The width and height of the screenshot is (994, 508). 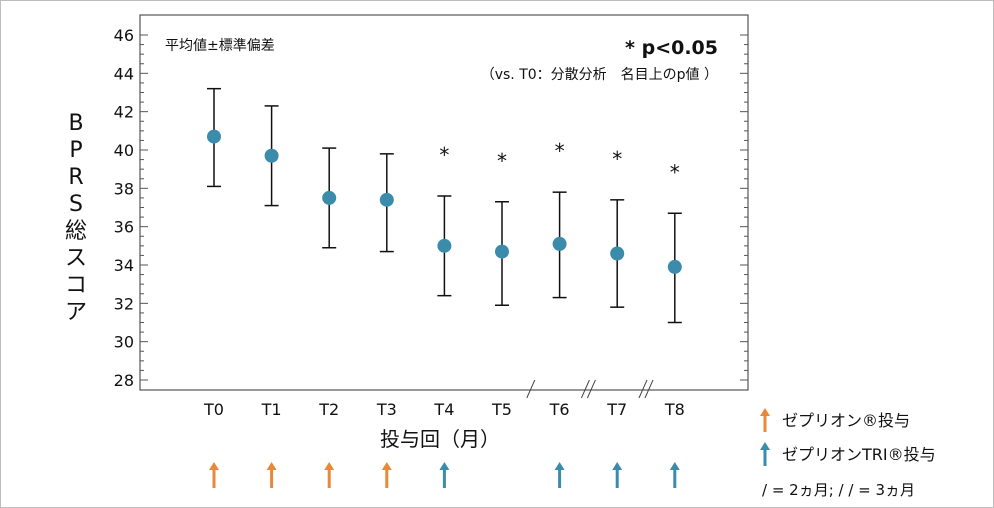 I want to click on y-tick-label: 36, so click(x=124, y=227).